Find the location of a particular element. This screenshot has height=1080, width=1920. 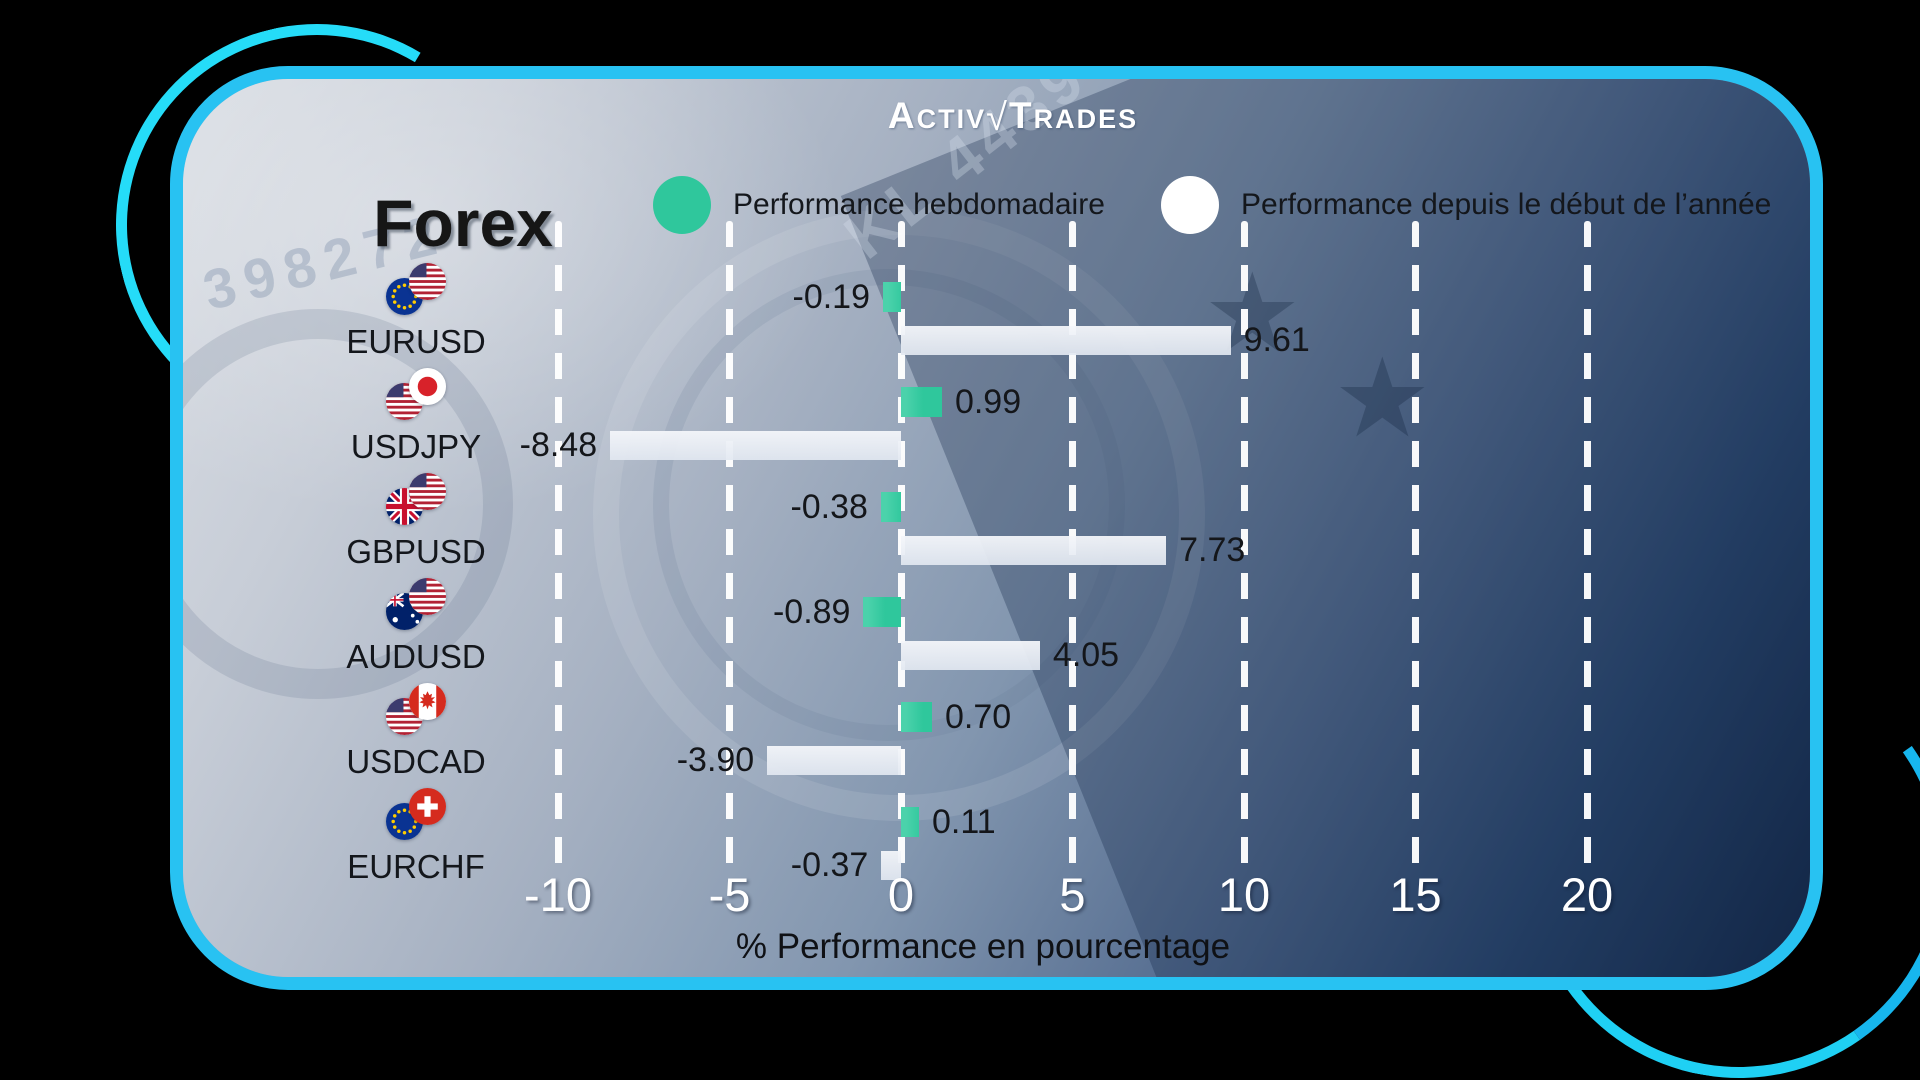

x-axis-tick--10: -10 is located at coordinates (558, 894).